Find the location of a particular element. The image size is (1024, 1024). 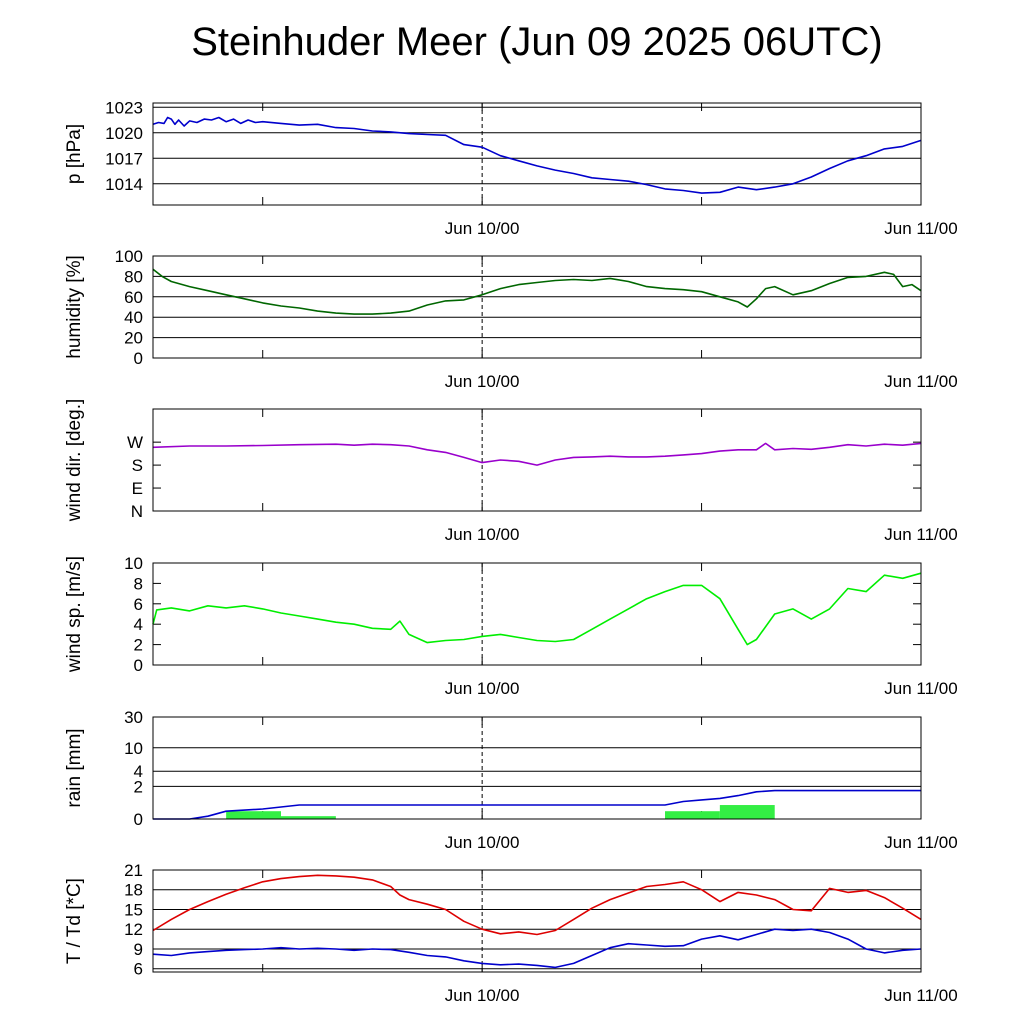

rain-panel: 30 10 42 0 rain [mm] Jun 10/00 Jun 11/00 is located at coordinates (511, 780).